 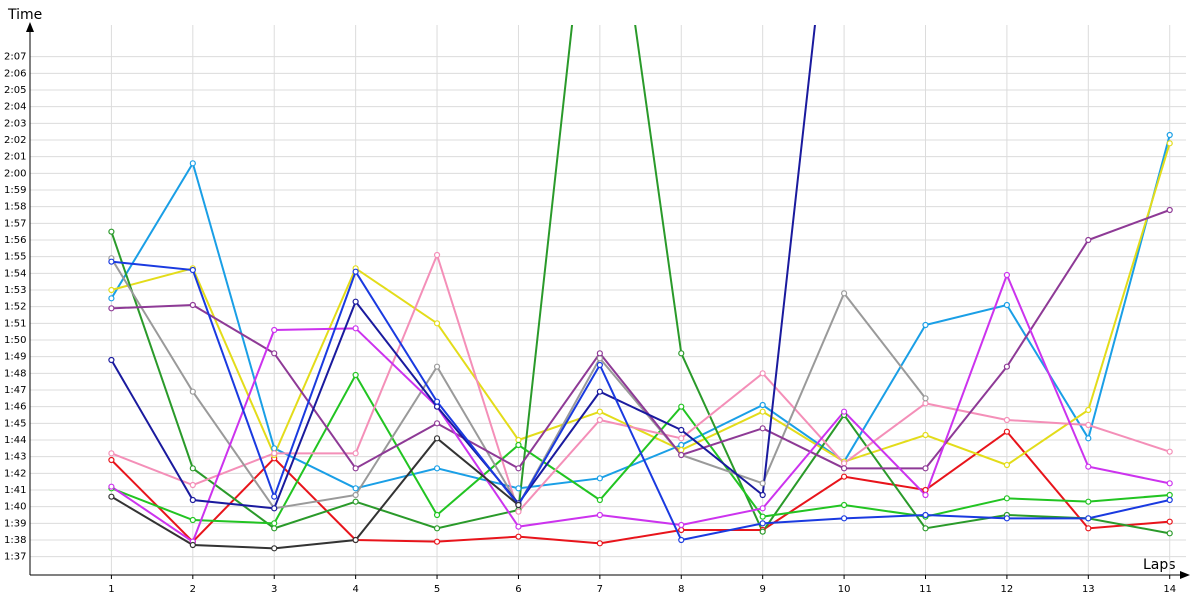 I want to click on y-tick-label: 2:01, so click(x=15, y=157).